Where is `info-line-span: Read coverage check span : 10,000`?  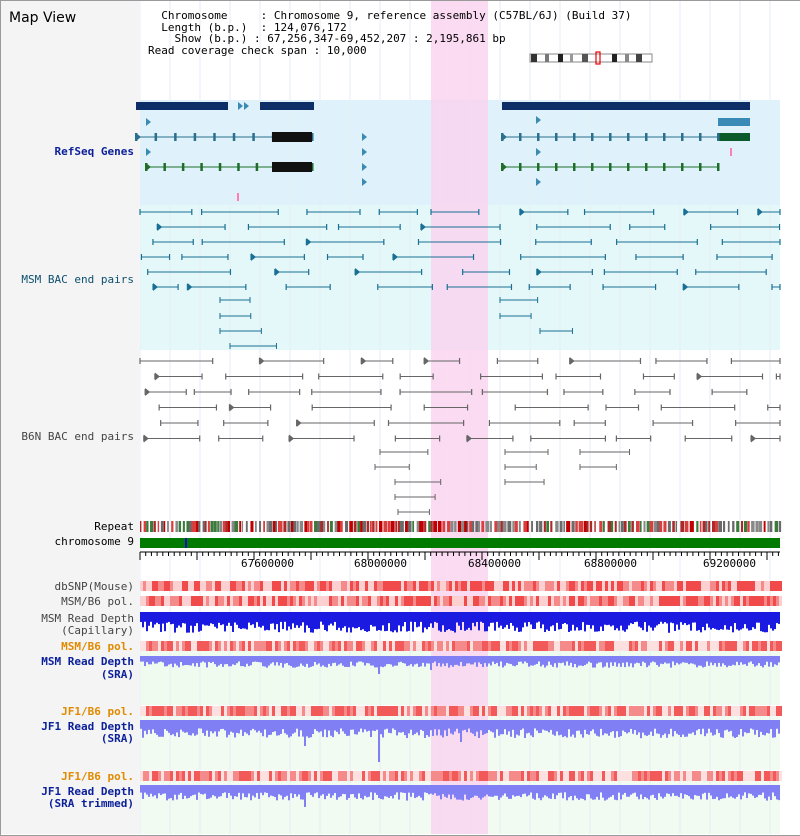
info-line-span: Read coverage check span : 10,000 is located at coordinates (257, 50).